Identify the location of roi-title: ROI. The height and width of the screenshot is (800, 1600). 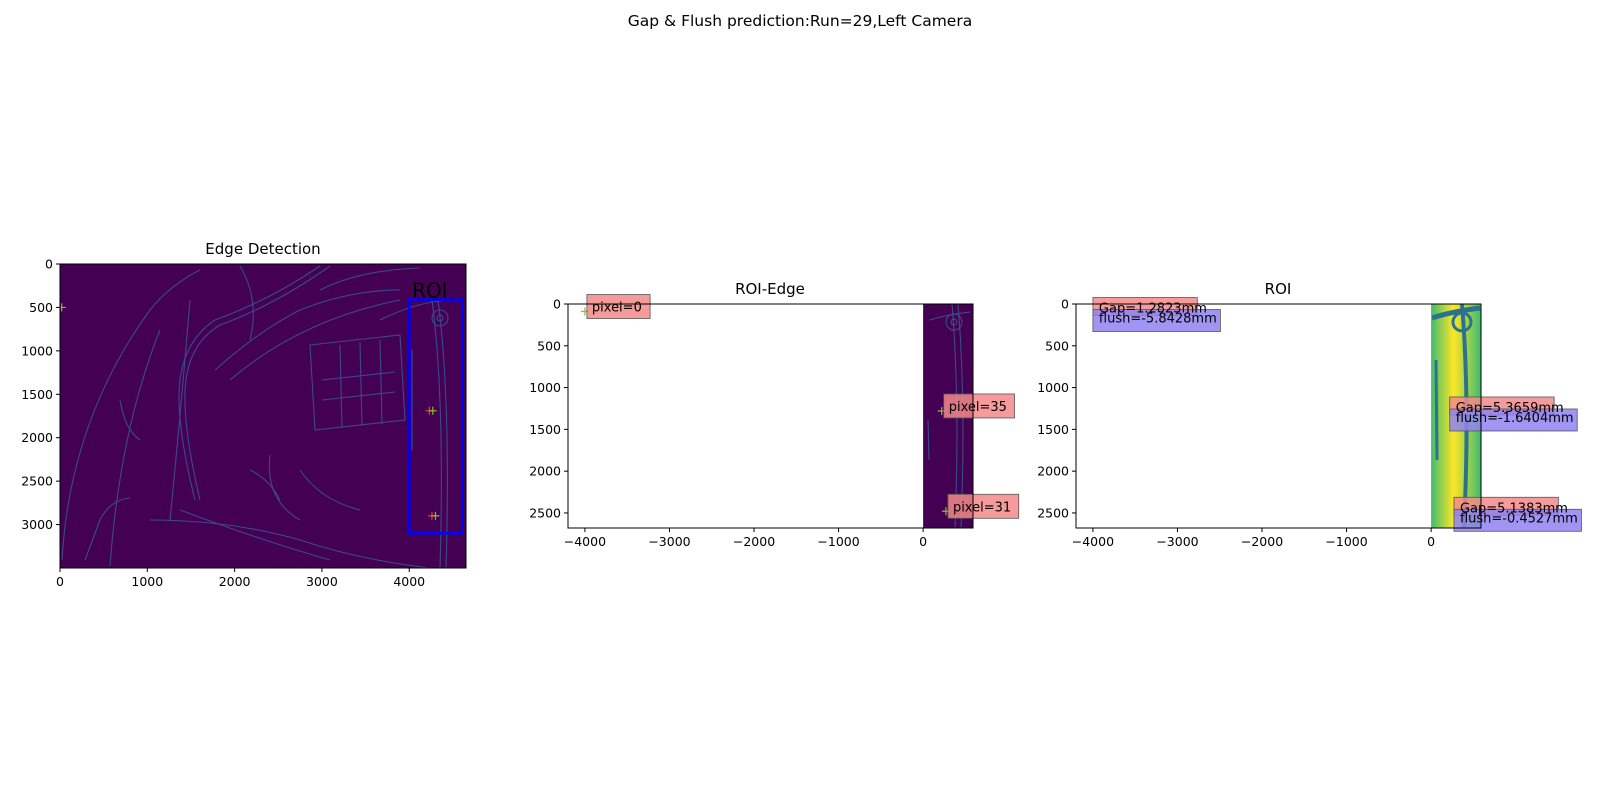
(1278, 289).